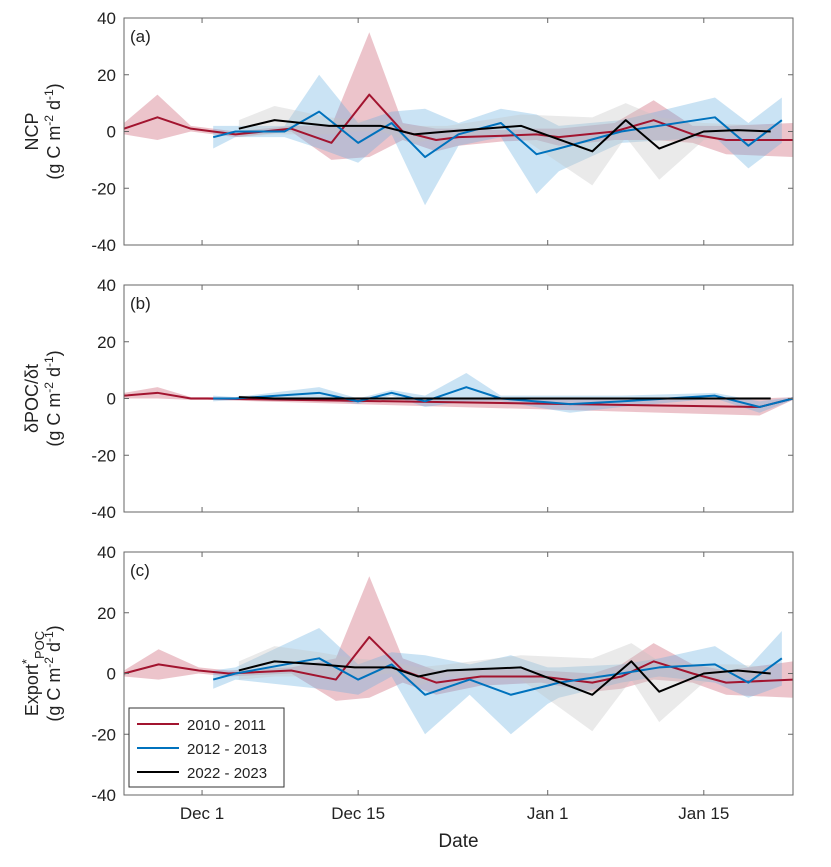 The height and width of the screenshot is (867, 831). I want to click on label-part: *, so click(26, 661).